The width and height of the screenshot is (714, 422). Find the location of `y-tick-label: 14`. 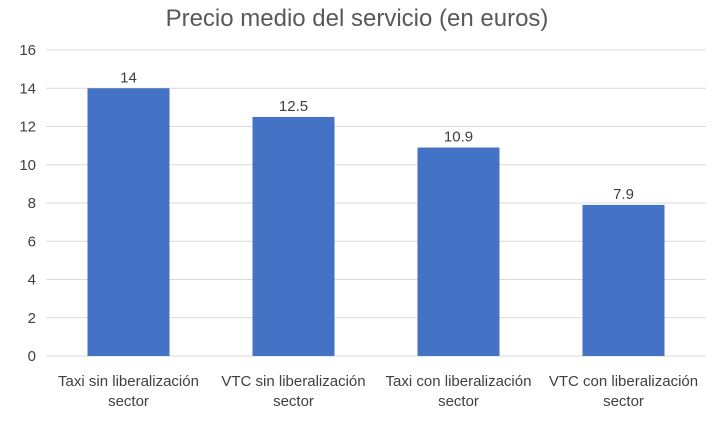

y-tick-label: 14 is located at coordinates (27, 88).